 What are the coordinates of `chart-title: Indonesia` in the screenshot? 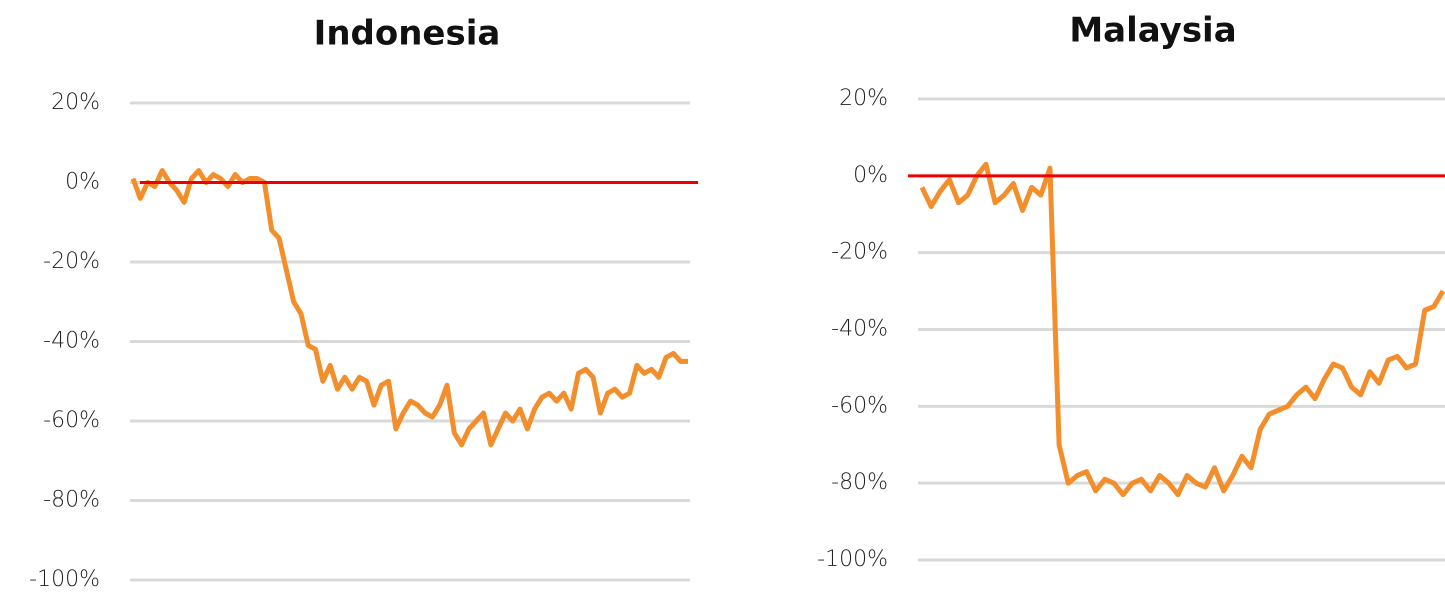 It's located at (407, 34).